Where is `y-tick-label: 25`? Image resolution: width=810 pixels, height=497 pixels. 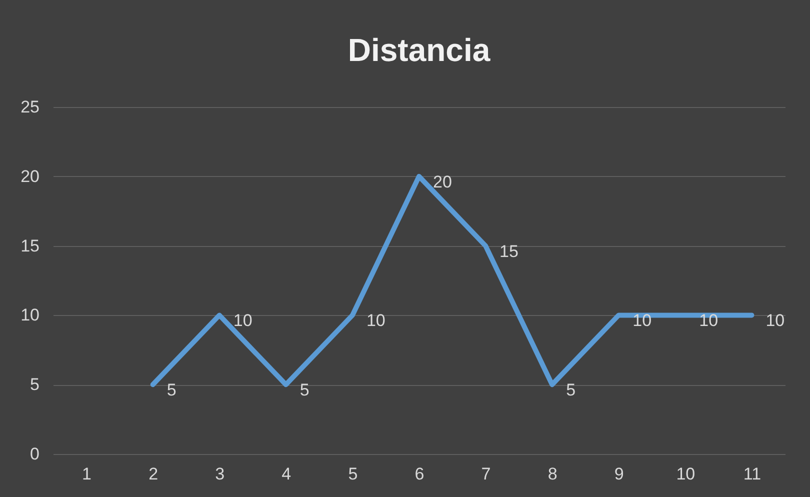 y-tick-label: 25 is located at coordinates (30, 107).